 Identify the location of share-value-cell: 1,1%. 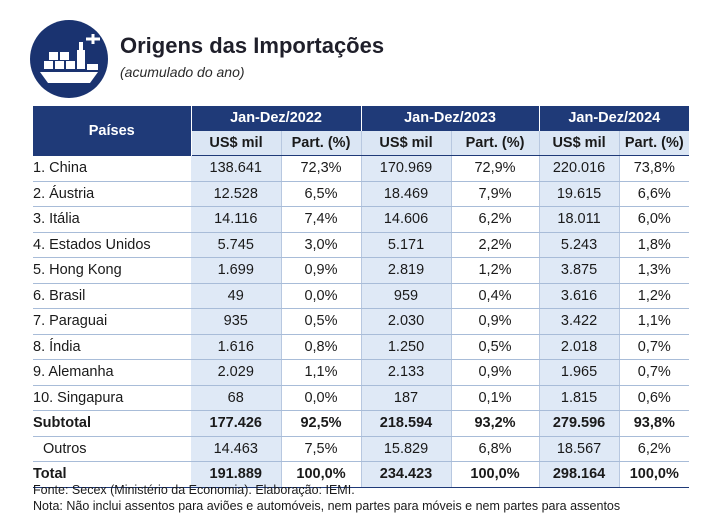
(654, 321).